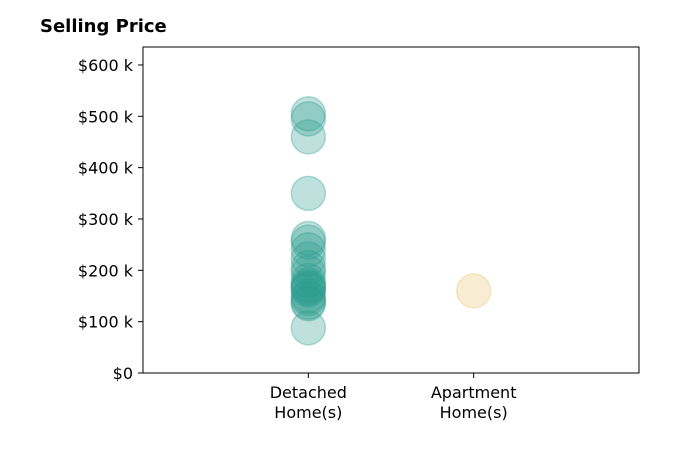  I want to click on x-tick-label: Detached Home(s), so click(308, 402).